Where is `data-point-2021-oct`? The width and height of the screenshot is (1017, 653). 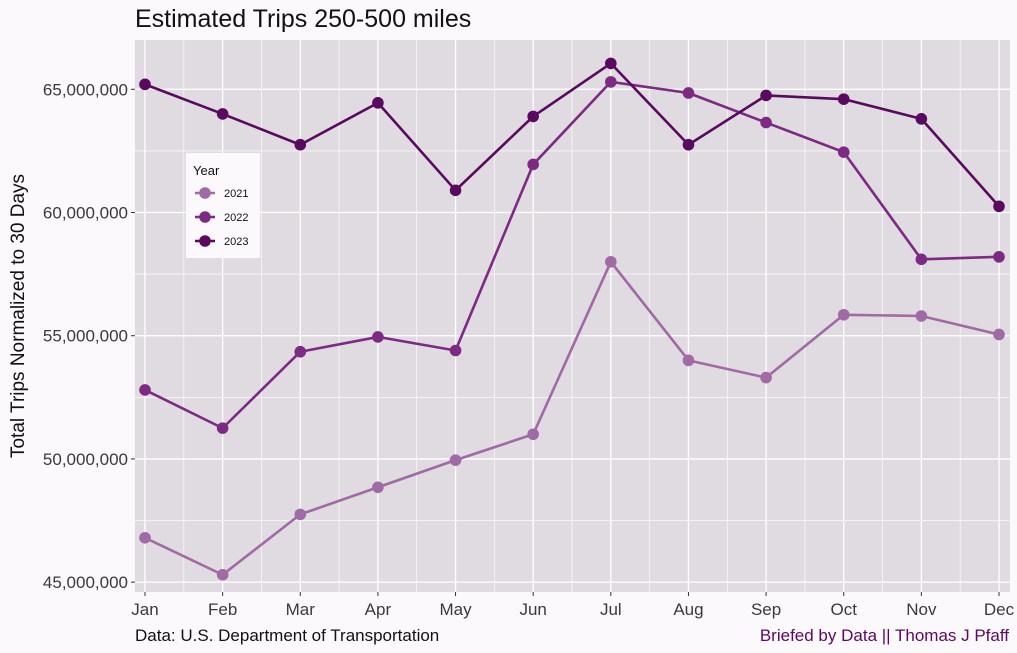
data-point-2021-oct is located at coordinates (843, 314).